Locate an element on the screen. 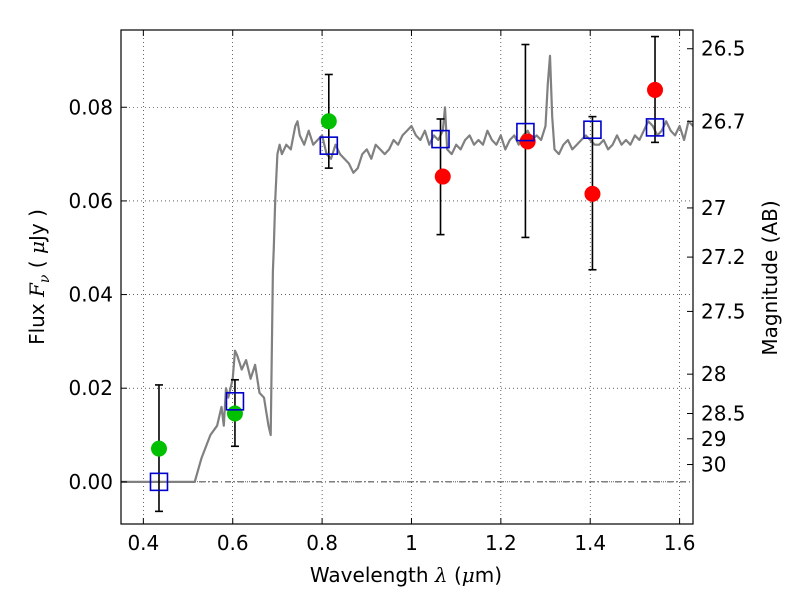 The width and height of the screenshot is (800, 600). x-tick-label: 1.4 is located at coordinates (590, 543).